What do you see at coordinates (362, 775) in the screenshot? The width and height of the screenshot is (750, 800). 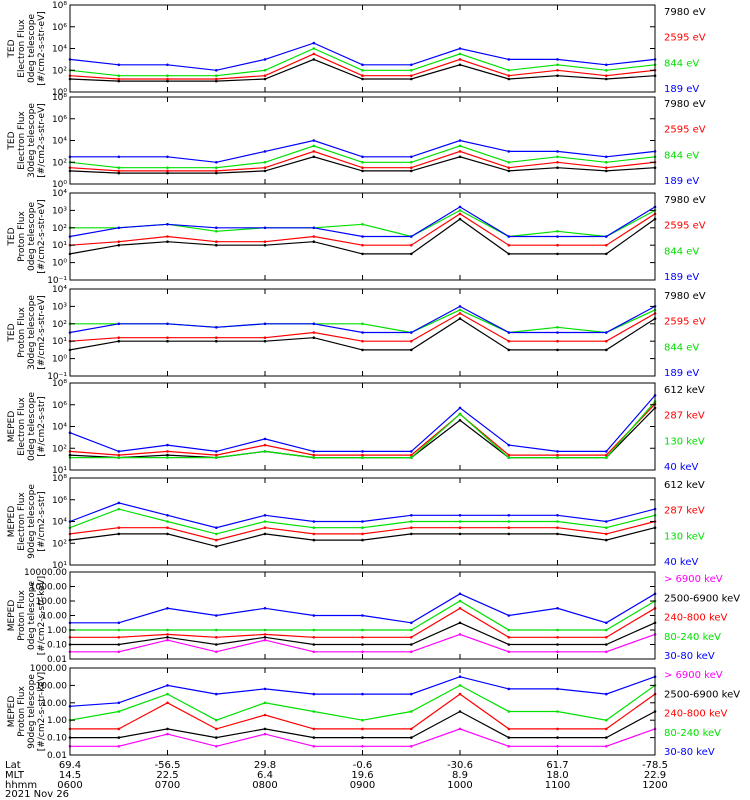 I see `time-axis-value: 19.6` at bounding box center [362, 775].